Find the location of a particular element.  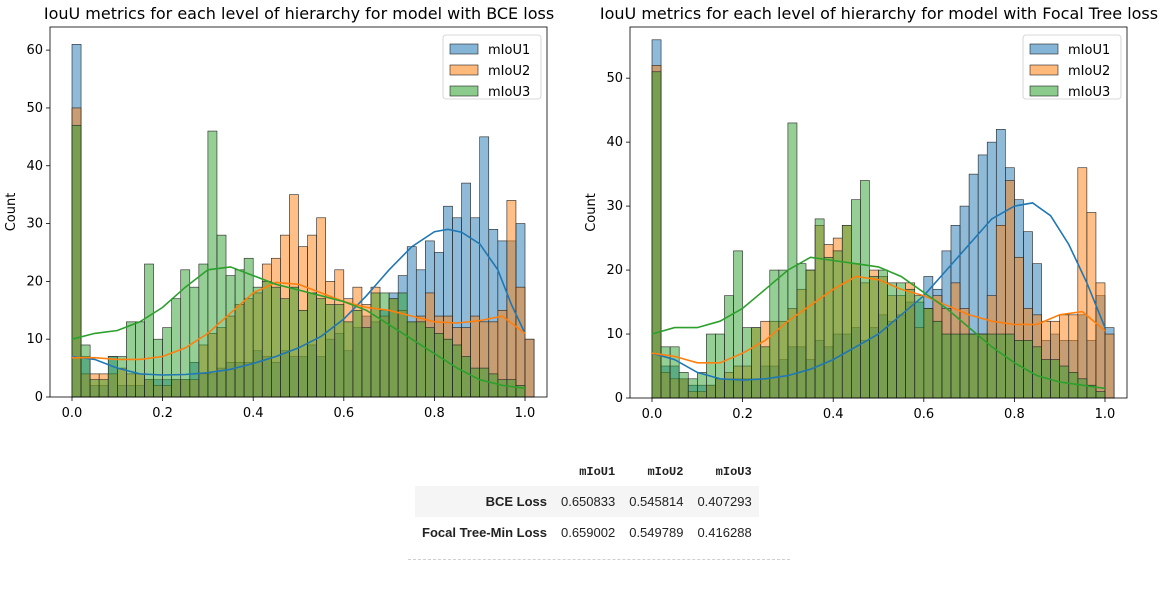

y-tick-label: 30 is located at coordinates (34, 224).